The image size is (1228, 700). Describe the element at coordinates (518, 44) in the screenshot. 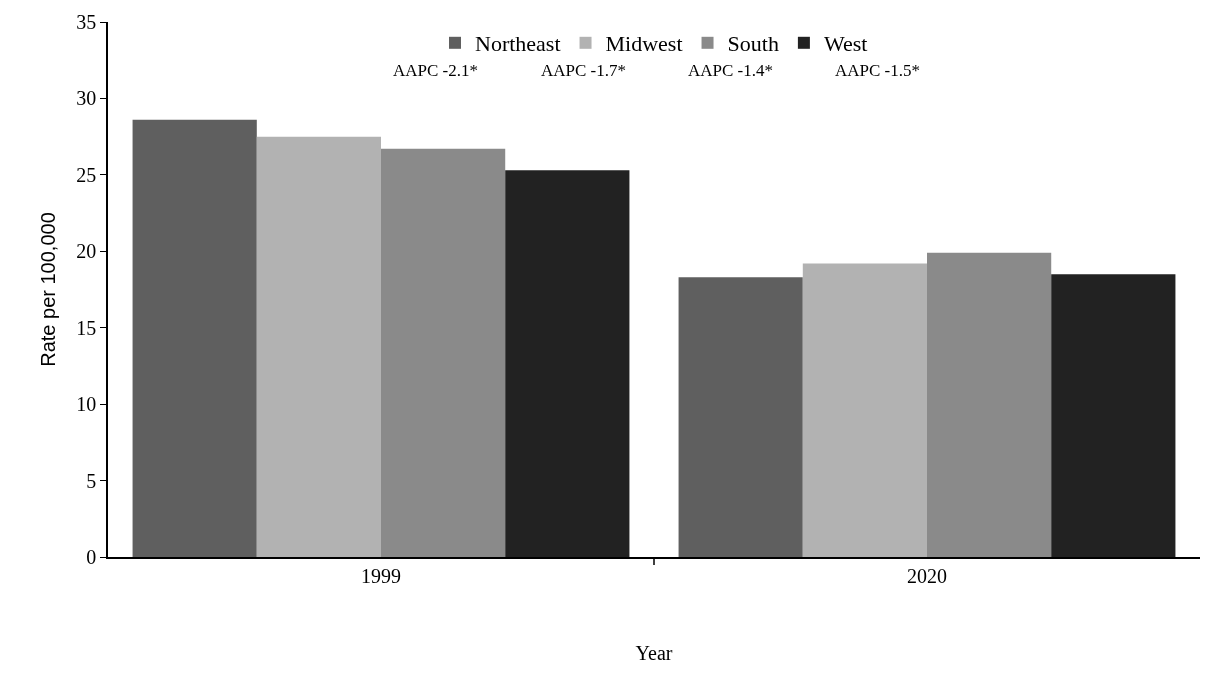

I see `legend-label: Northeast` at that location.